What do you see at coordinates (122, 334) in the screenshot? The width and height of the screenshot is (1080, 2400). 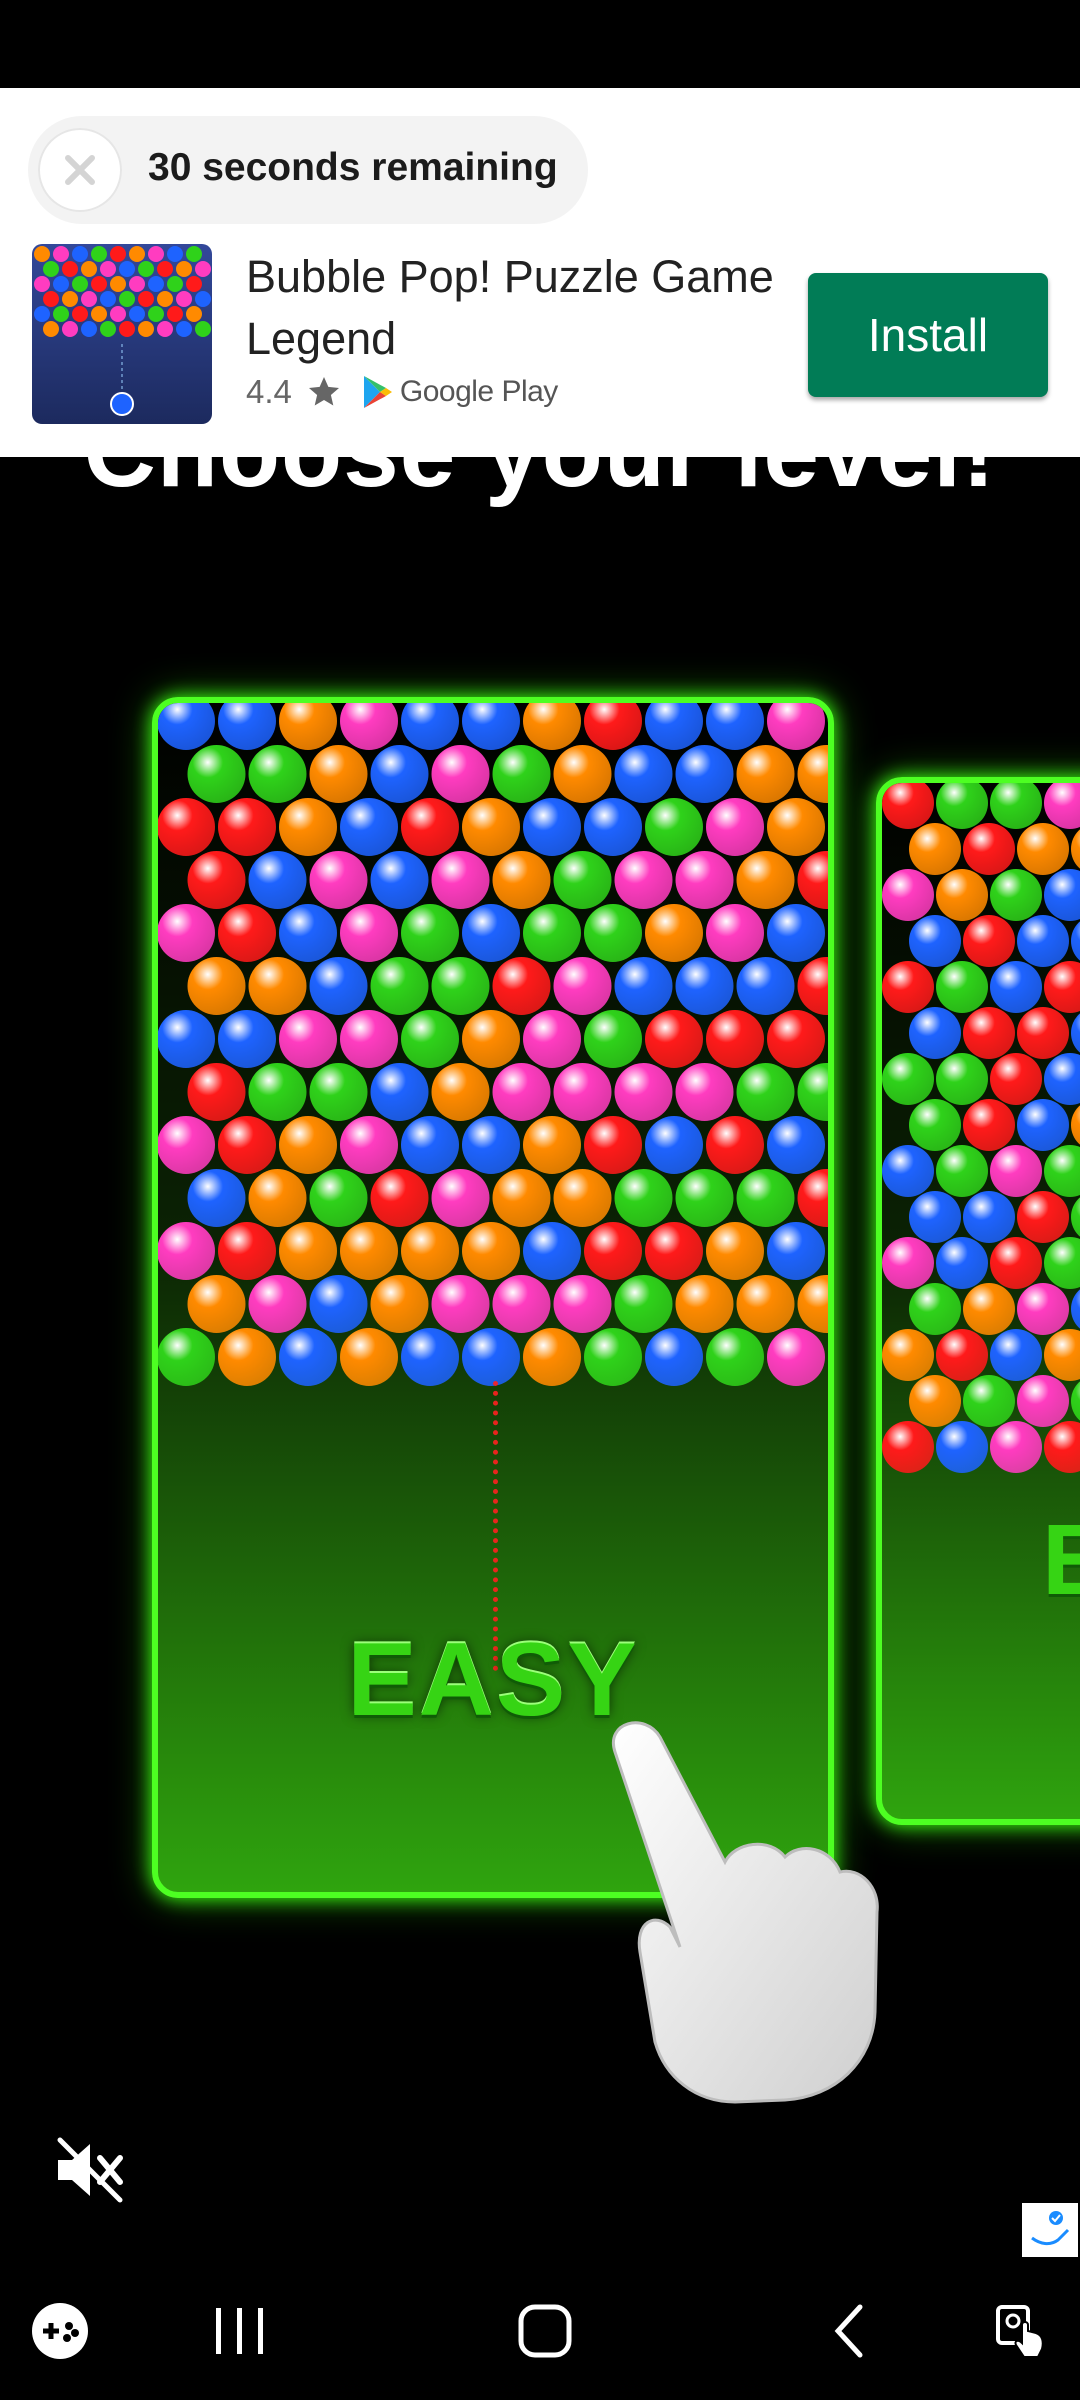 I see `app-icon` at bounding box center [122, 334].